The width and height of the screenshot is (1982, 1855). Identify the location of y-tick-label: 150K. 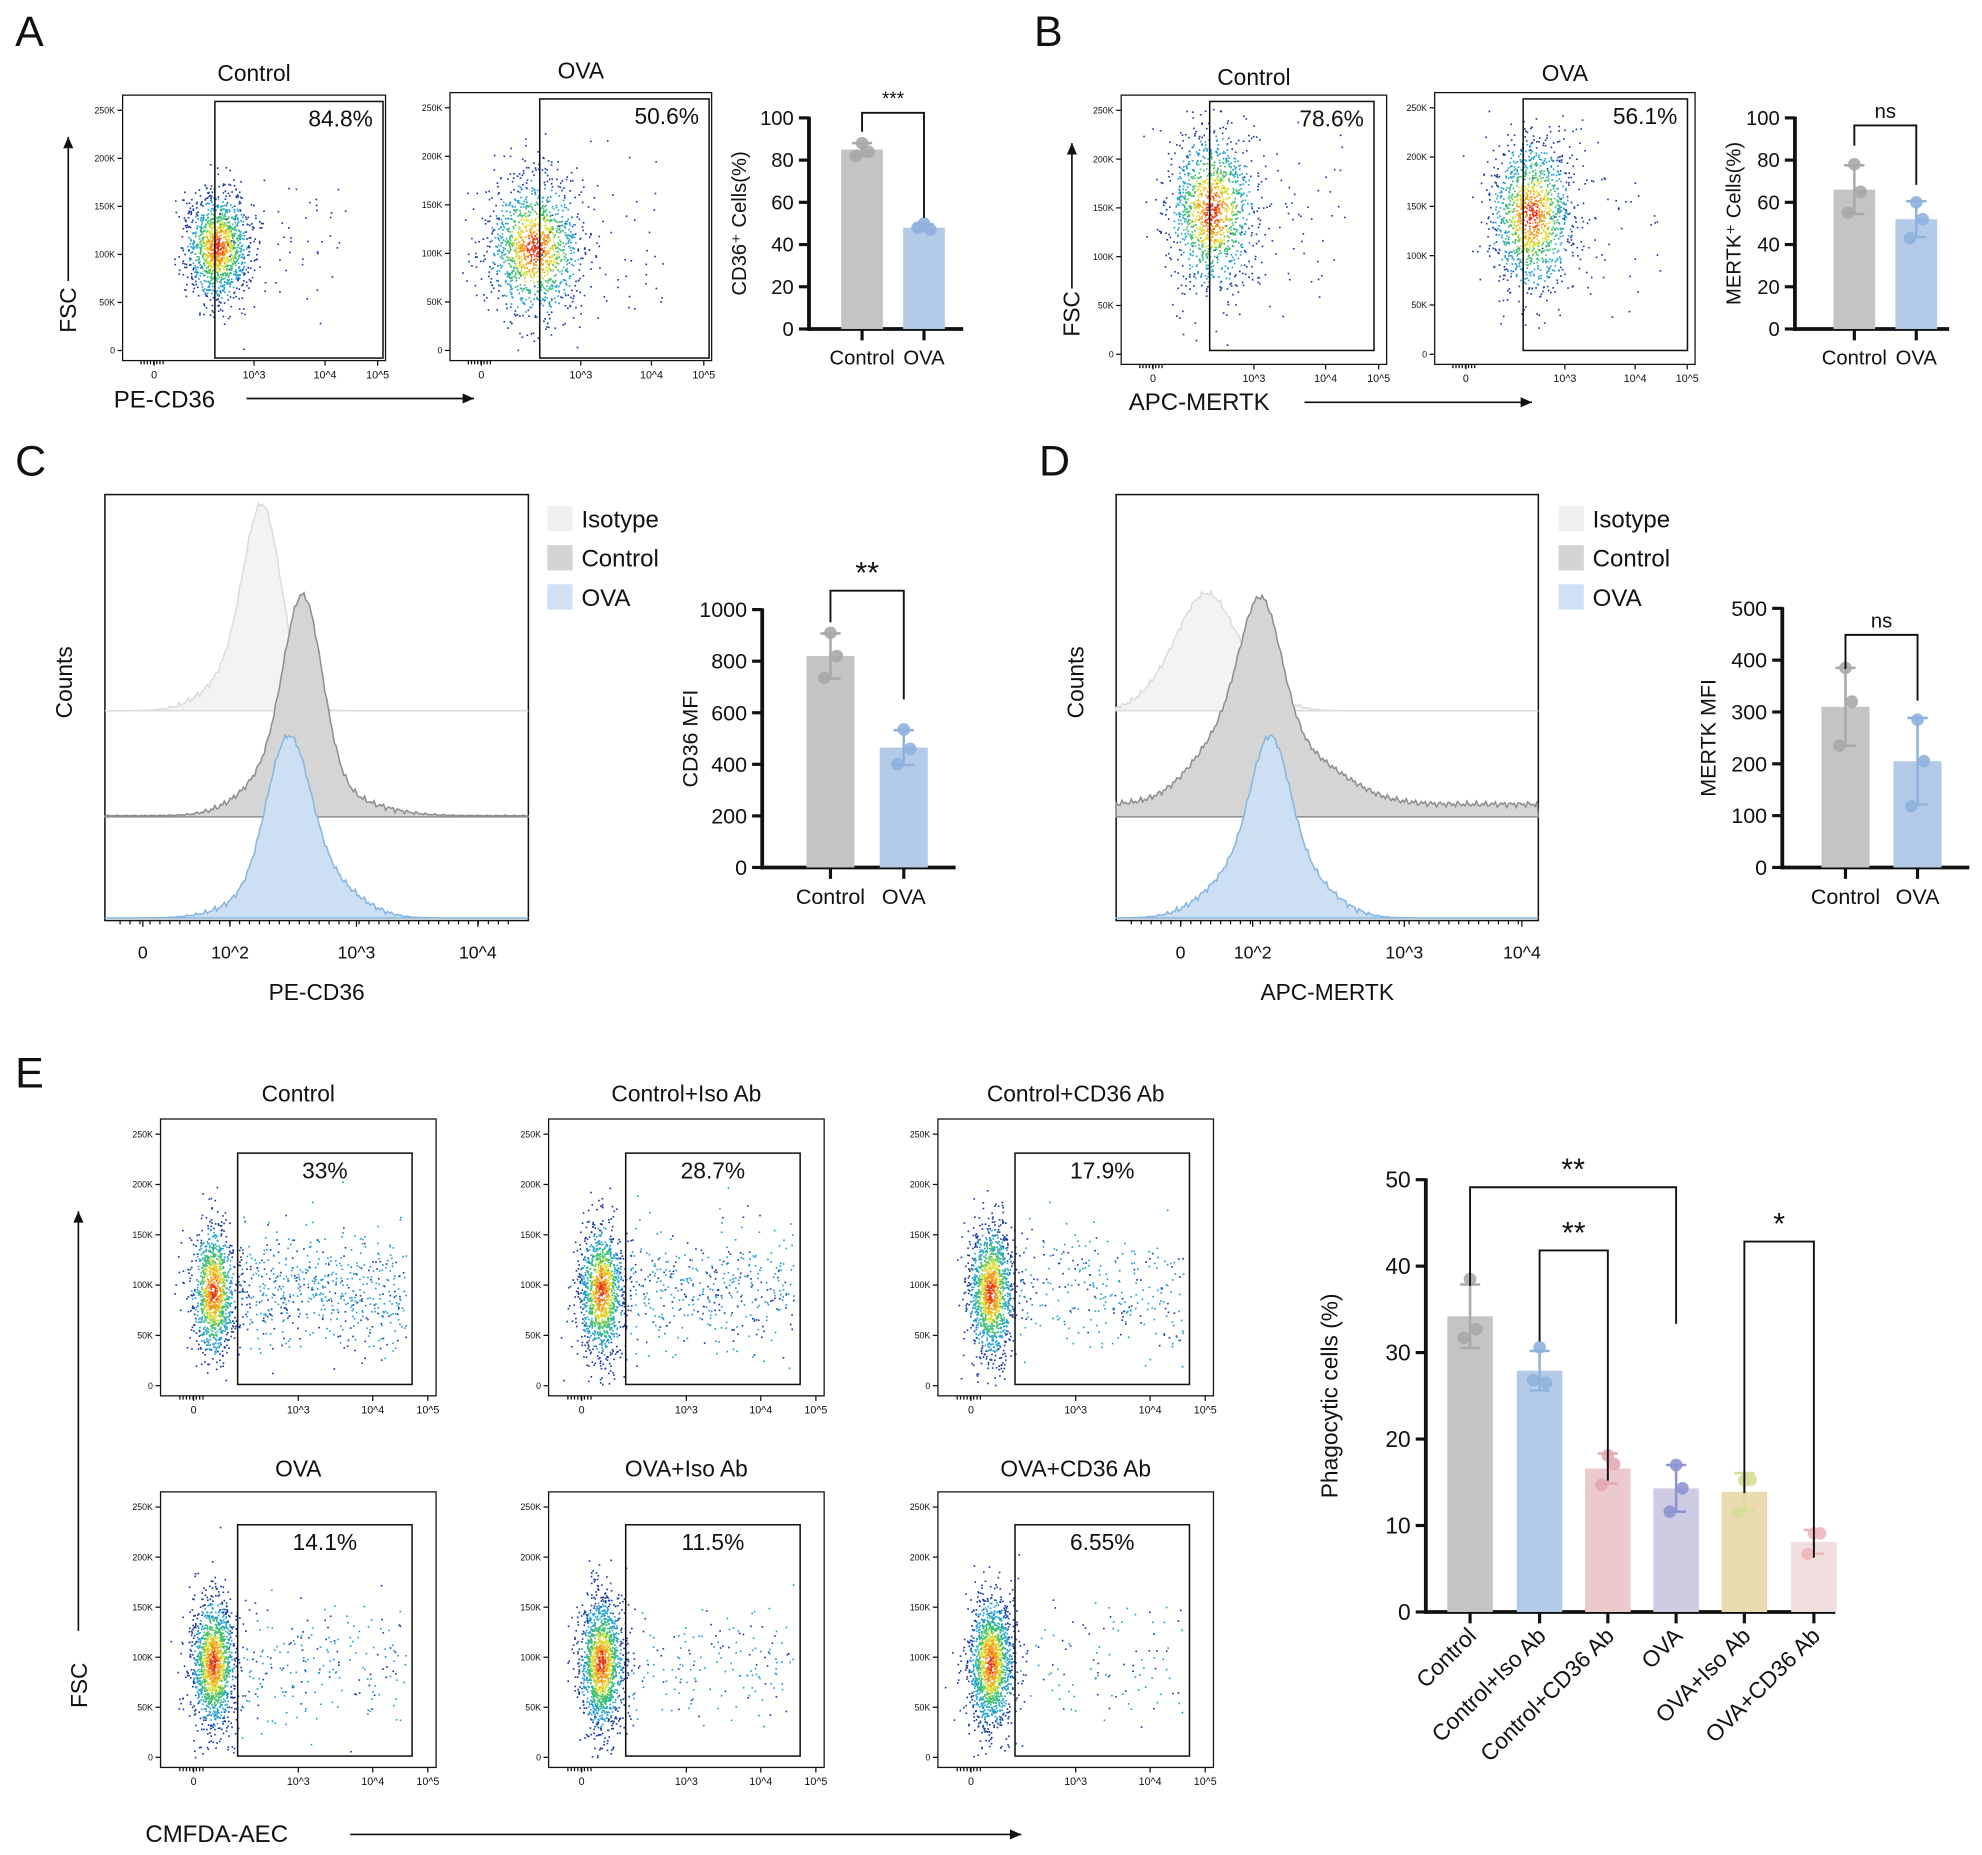
(1103, 208).